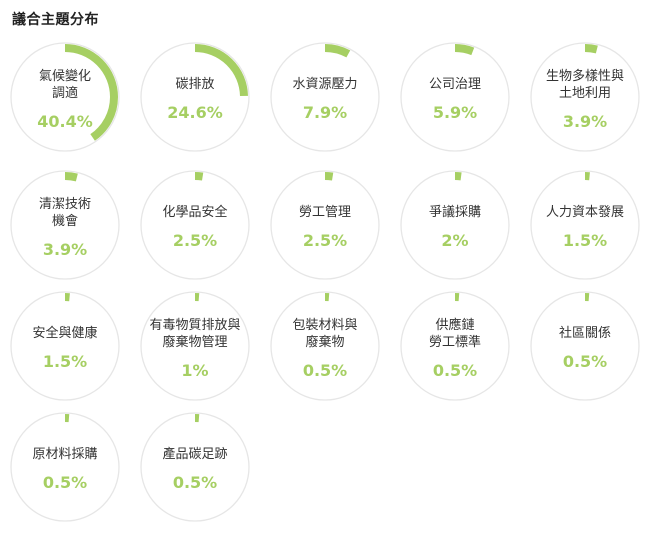 This screenshot has width=650, height=536. Describe the element at coordinates (455, 334) in the screenshot. I see `topic-label: 供應鏈 勞工標準` at that location.